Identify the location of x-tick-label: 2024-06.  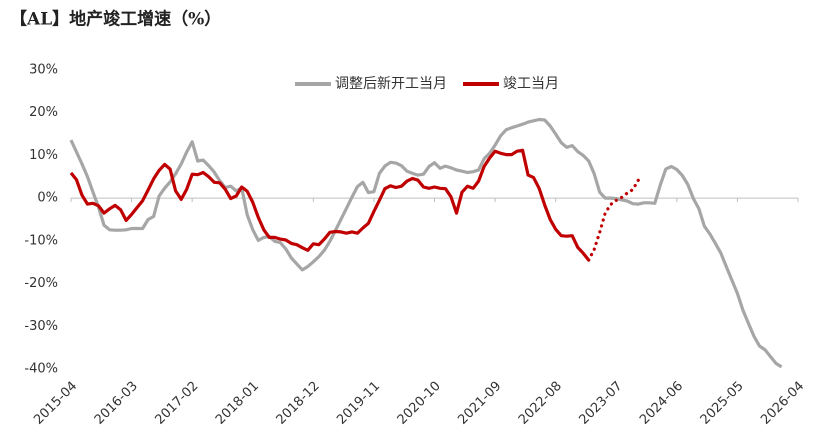
(661, 403).